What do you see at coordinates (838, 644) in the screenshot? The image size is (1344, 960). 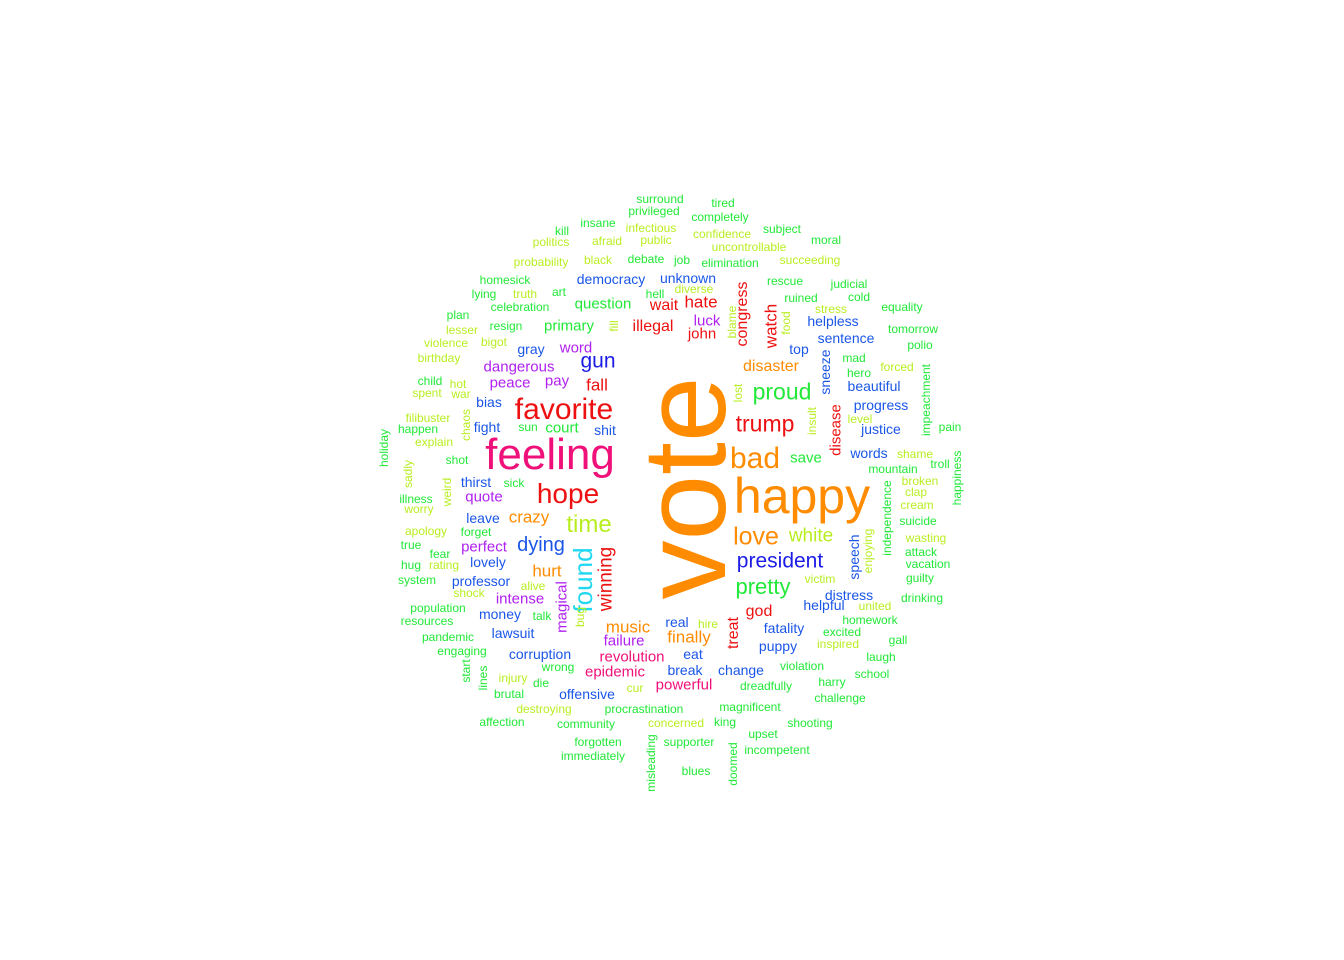 I see `word-inspired: inspired` at bounding box center [838, 644].